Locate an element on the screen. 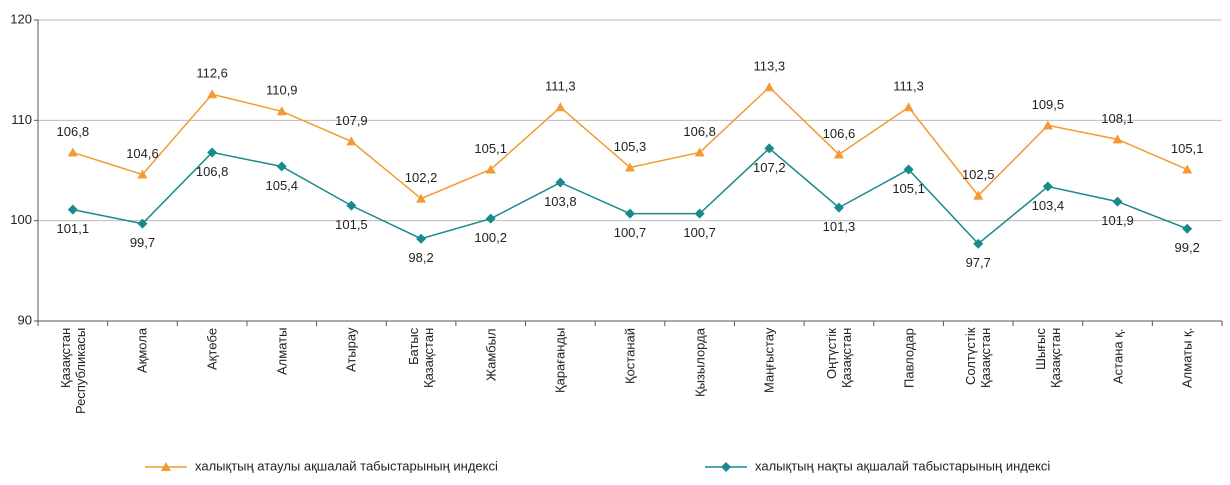  data-label: 104,6 is located at coordinates (142, 153).